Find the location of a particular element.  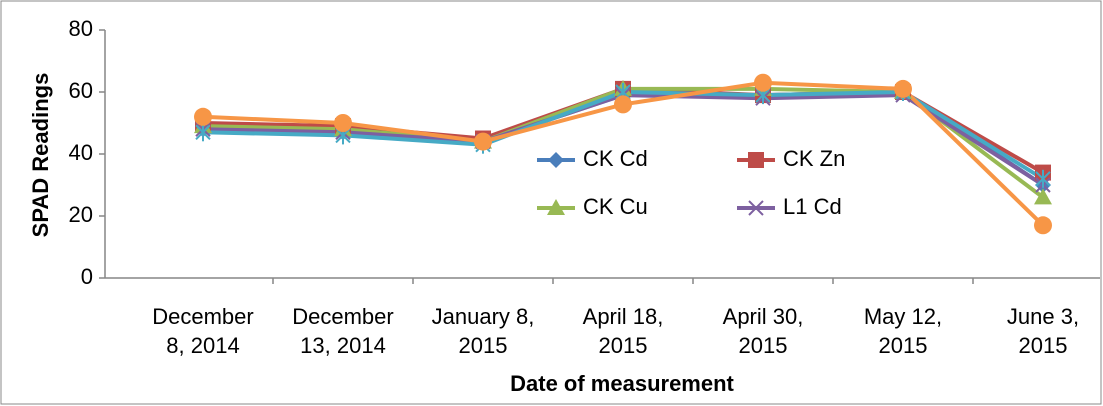

y-tick-label: 80 is located at coordinates (81, 28).